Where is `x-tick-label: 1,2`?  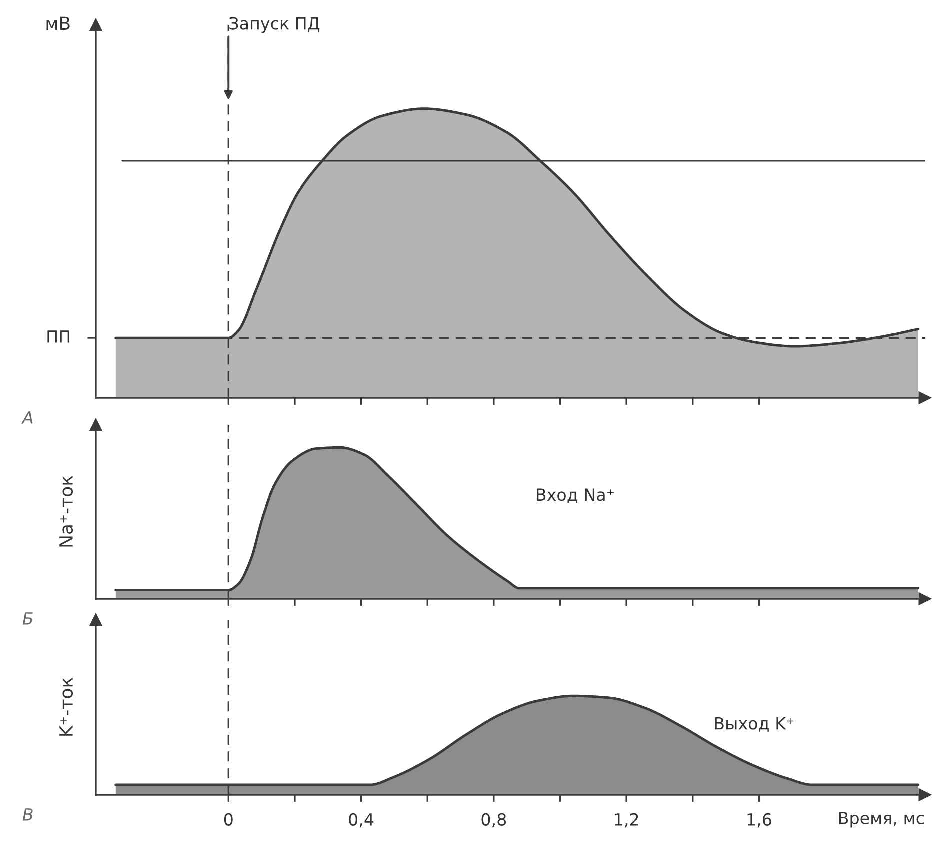
x-tick-label: 1,2 is located at coordinates (626, 820).